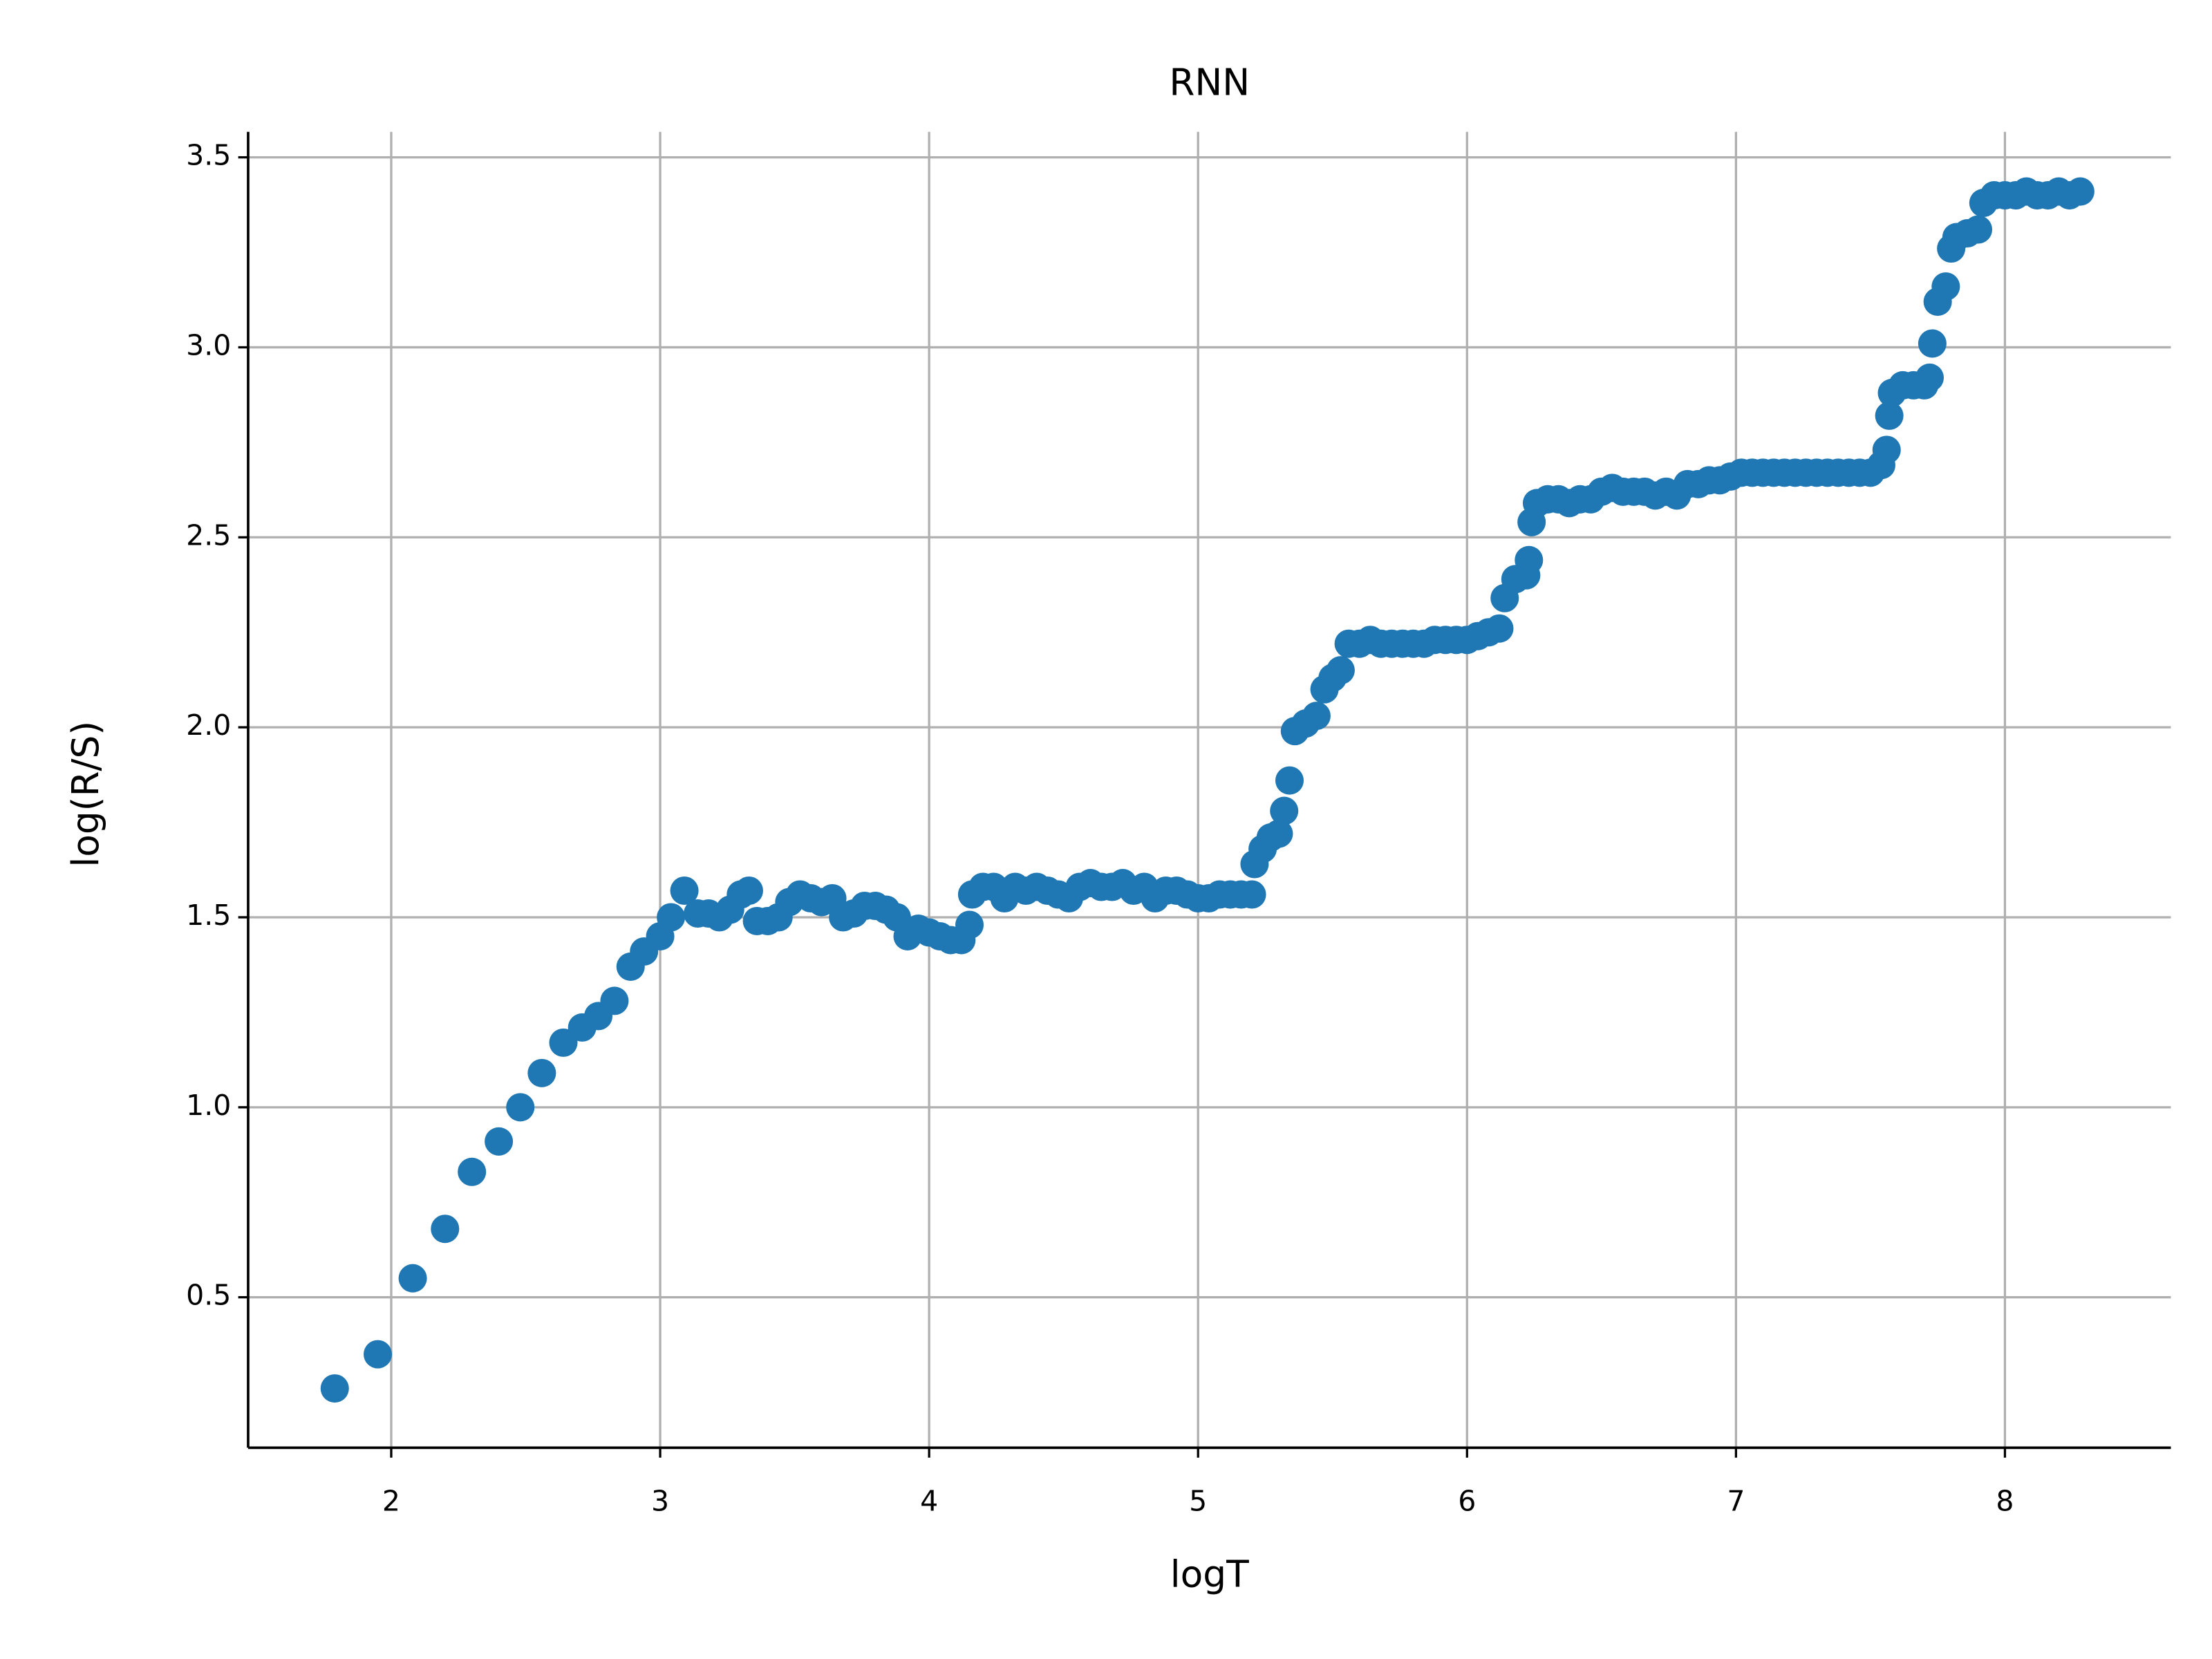  Describe the element at coordinates (1467, 1501) in the screenshot. I see `x-tick-label: 6` at that location.